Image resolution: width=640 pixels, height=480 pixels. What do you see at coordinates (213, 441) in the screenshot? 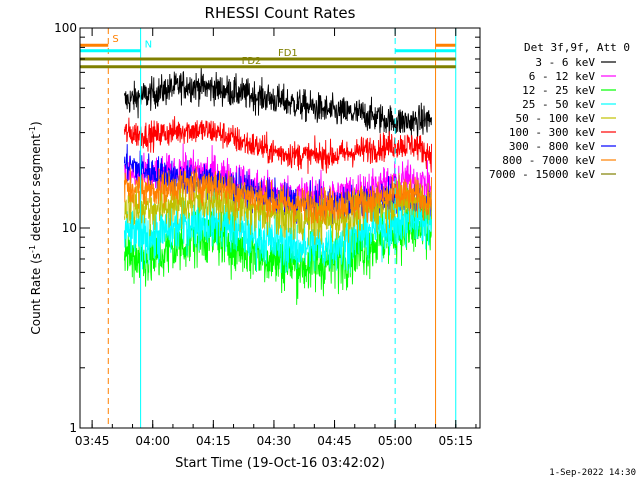
I see `x-tick-label: 04:15` at bounding box center [213, 441].